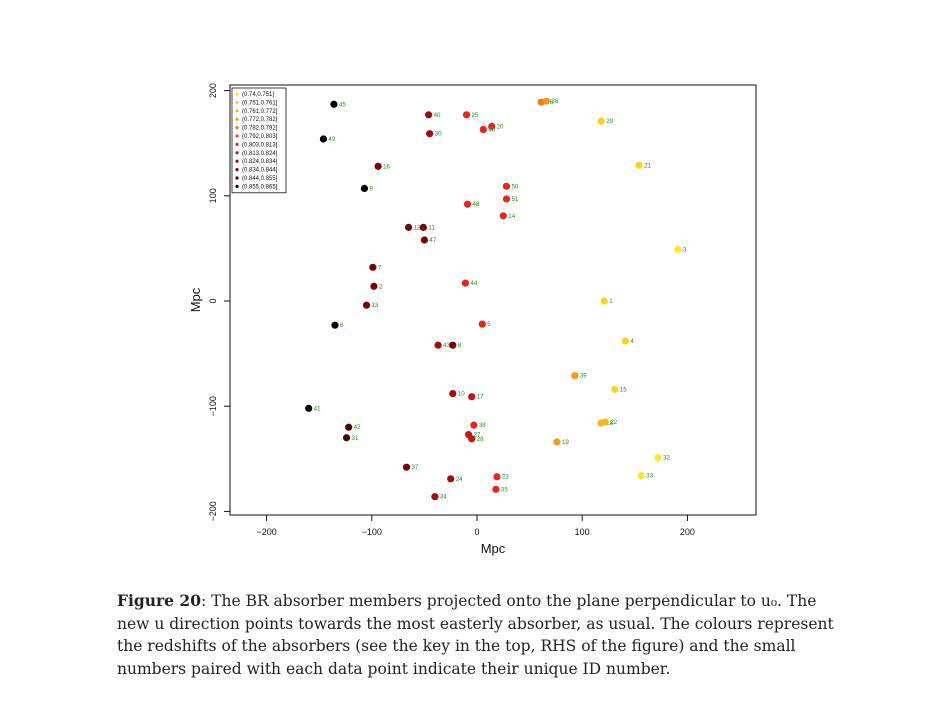  I want to click on point-id-label: 35, so click(504, 489).